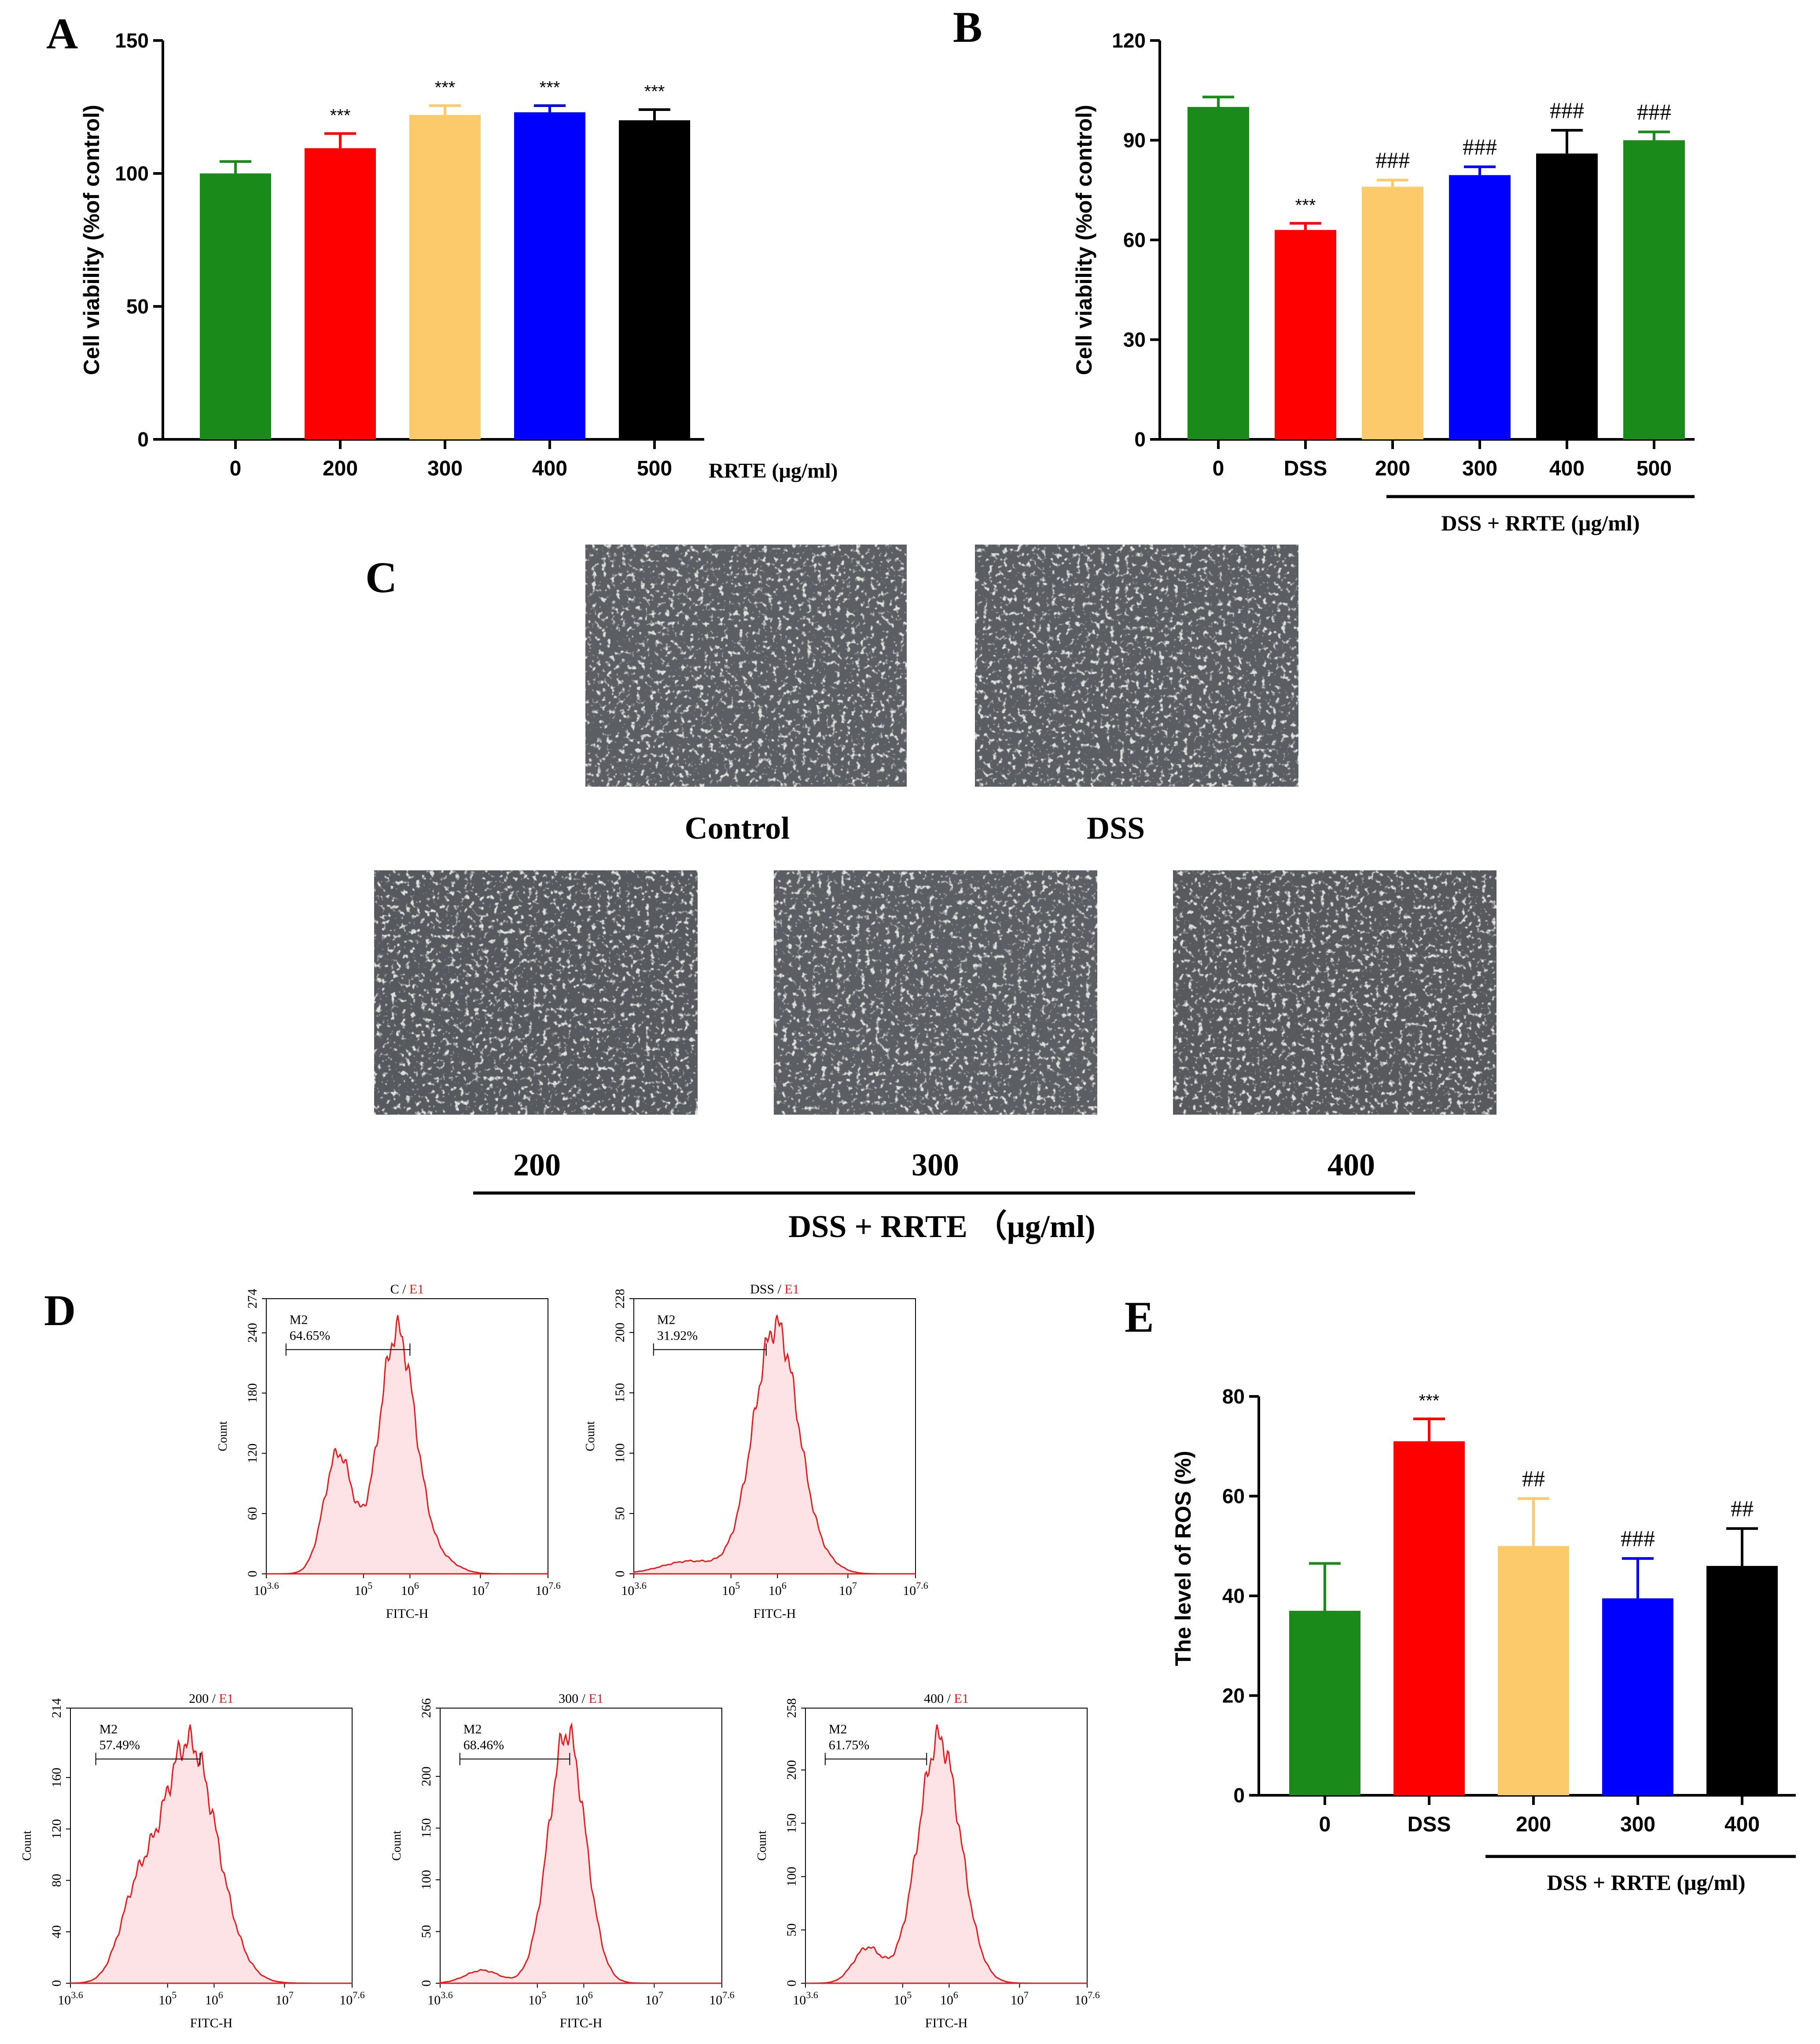 This screenshot has height=2044, width=1820. What do you see at coordinates (812, 1994) in the screenshot?
I see `histogram-xtick-exp: 3.6` at bounding box center [812, 1994].